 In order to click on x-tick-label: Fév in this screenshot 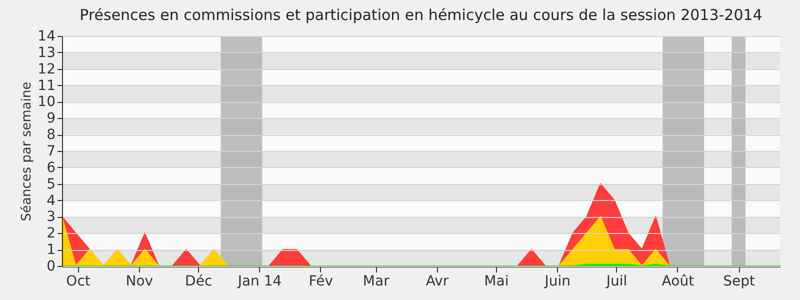, I will do `click(320, 282)`.